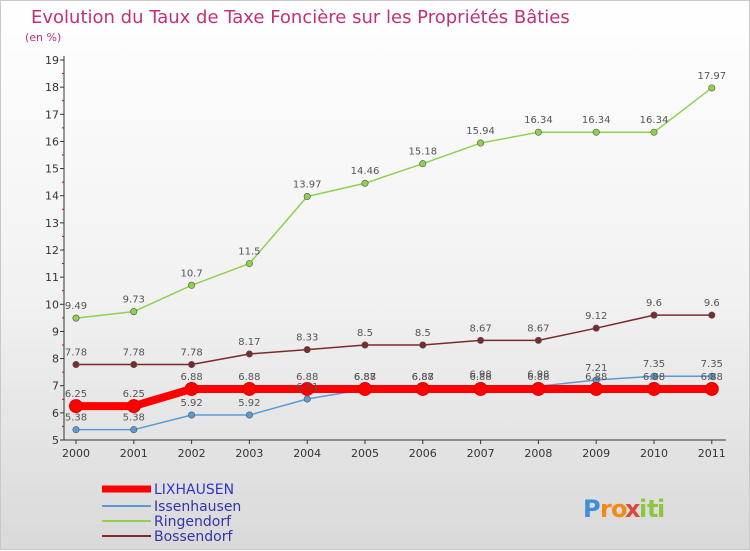 This screenshot has width=750, height=551. Describe the element at coordinates (711, 76) in the screenshot. I see `data-label-ringendorf: 17.97` at that location.